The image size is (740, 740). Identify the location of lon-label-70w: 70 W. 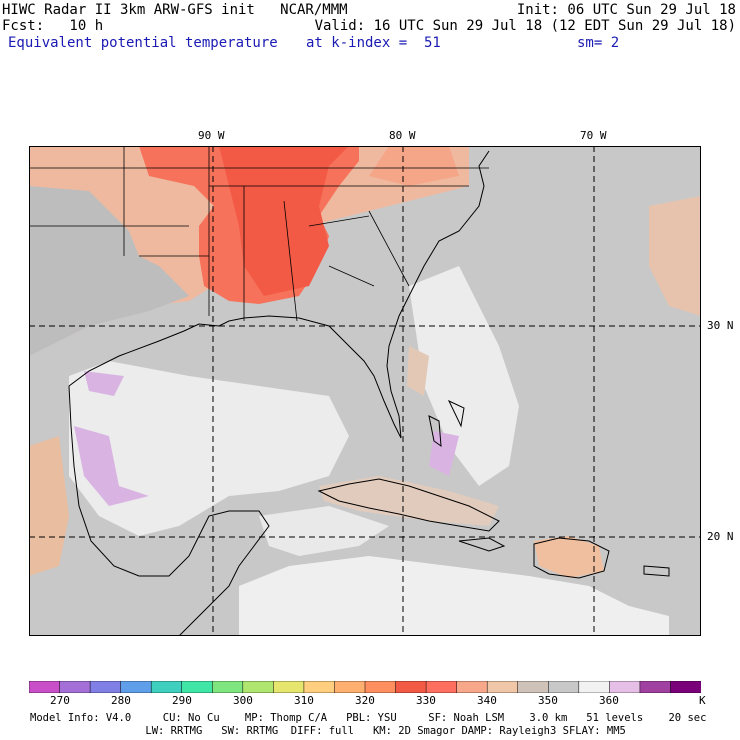
(593, 135).